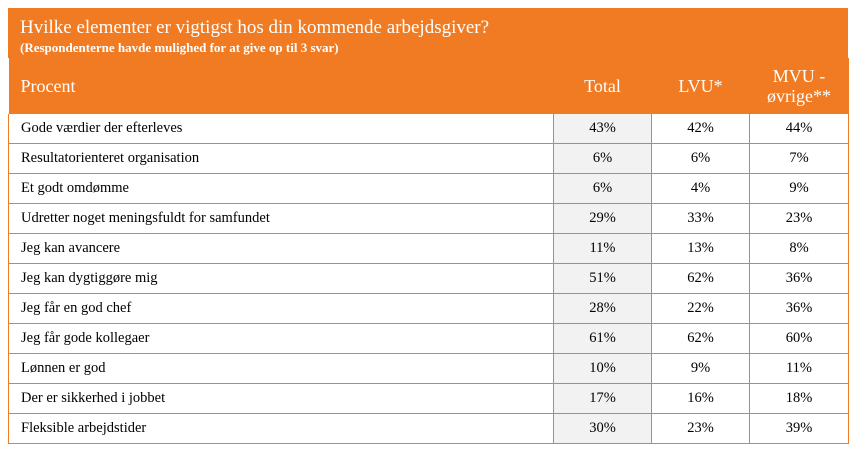 The height and width of the screenshot is (463, 857). What do you see at coordinates (799, 158) in the screenshot?
I see `cell-mvu: 7%` at bounding box center [799, 158].